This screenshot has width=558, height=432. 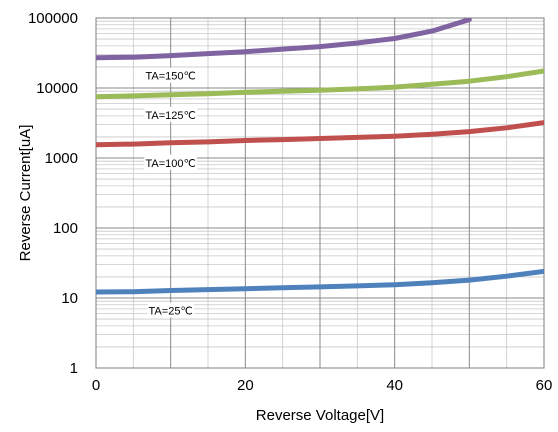 What do you see at coordinates (544, 385) in the screenshot?
I see `x-tick-label: 60` at bounding box center [544, 385].